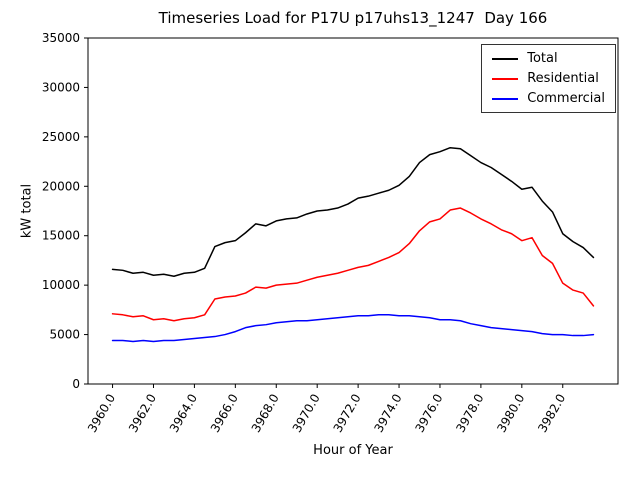 The height and width of the screenshot is (480, 640). Describe the element at coordinates (505, 78) in the screenshot. I see `legend-line-swatch-residential` at that location.